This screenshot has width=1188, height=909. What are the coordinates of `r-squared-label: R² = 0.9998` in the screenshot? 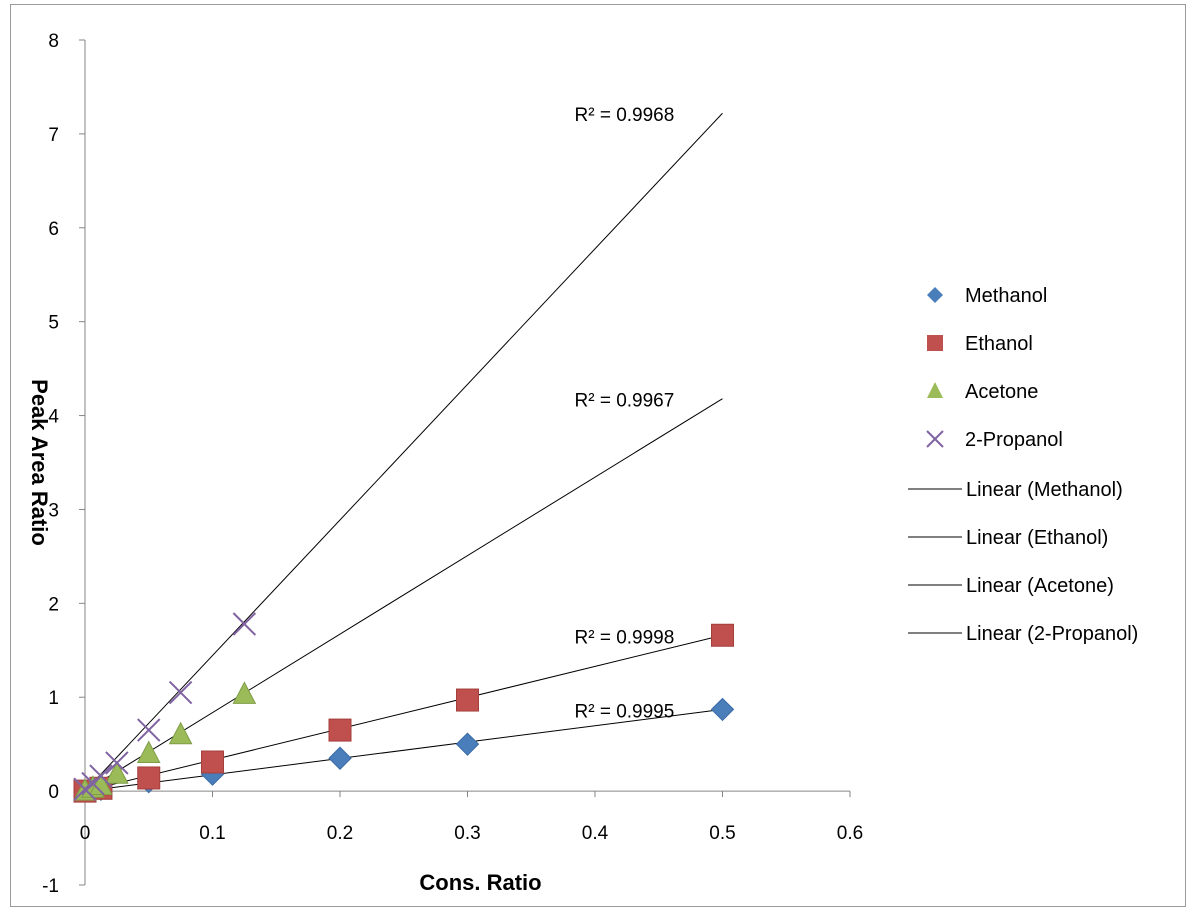 It's located at (625, 637).